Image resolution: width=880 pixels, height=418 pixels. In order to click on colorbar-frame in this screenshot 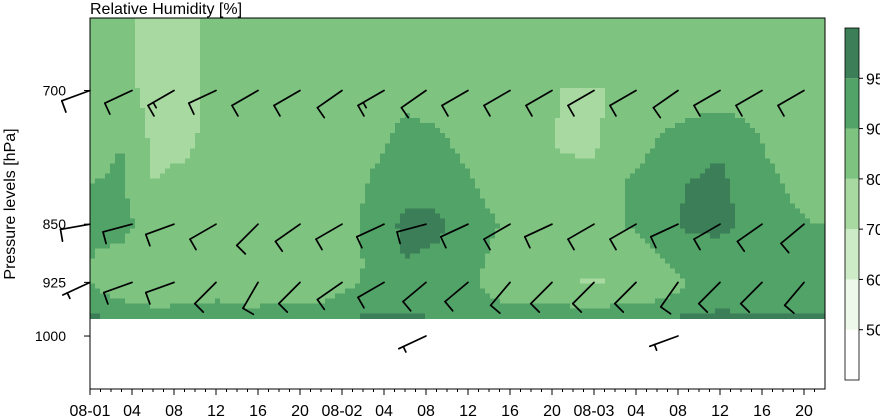, I will do `click(852, 204)`.